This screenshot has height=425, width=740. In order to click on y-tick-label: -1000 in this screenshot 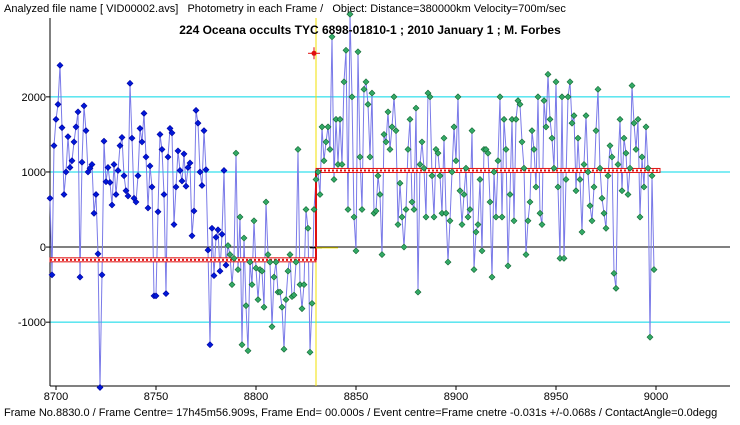, I will do `click(32, 323)`.